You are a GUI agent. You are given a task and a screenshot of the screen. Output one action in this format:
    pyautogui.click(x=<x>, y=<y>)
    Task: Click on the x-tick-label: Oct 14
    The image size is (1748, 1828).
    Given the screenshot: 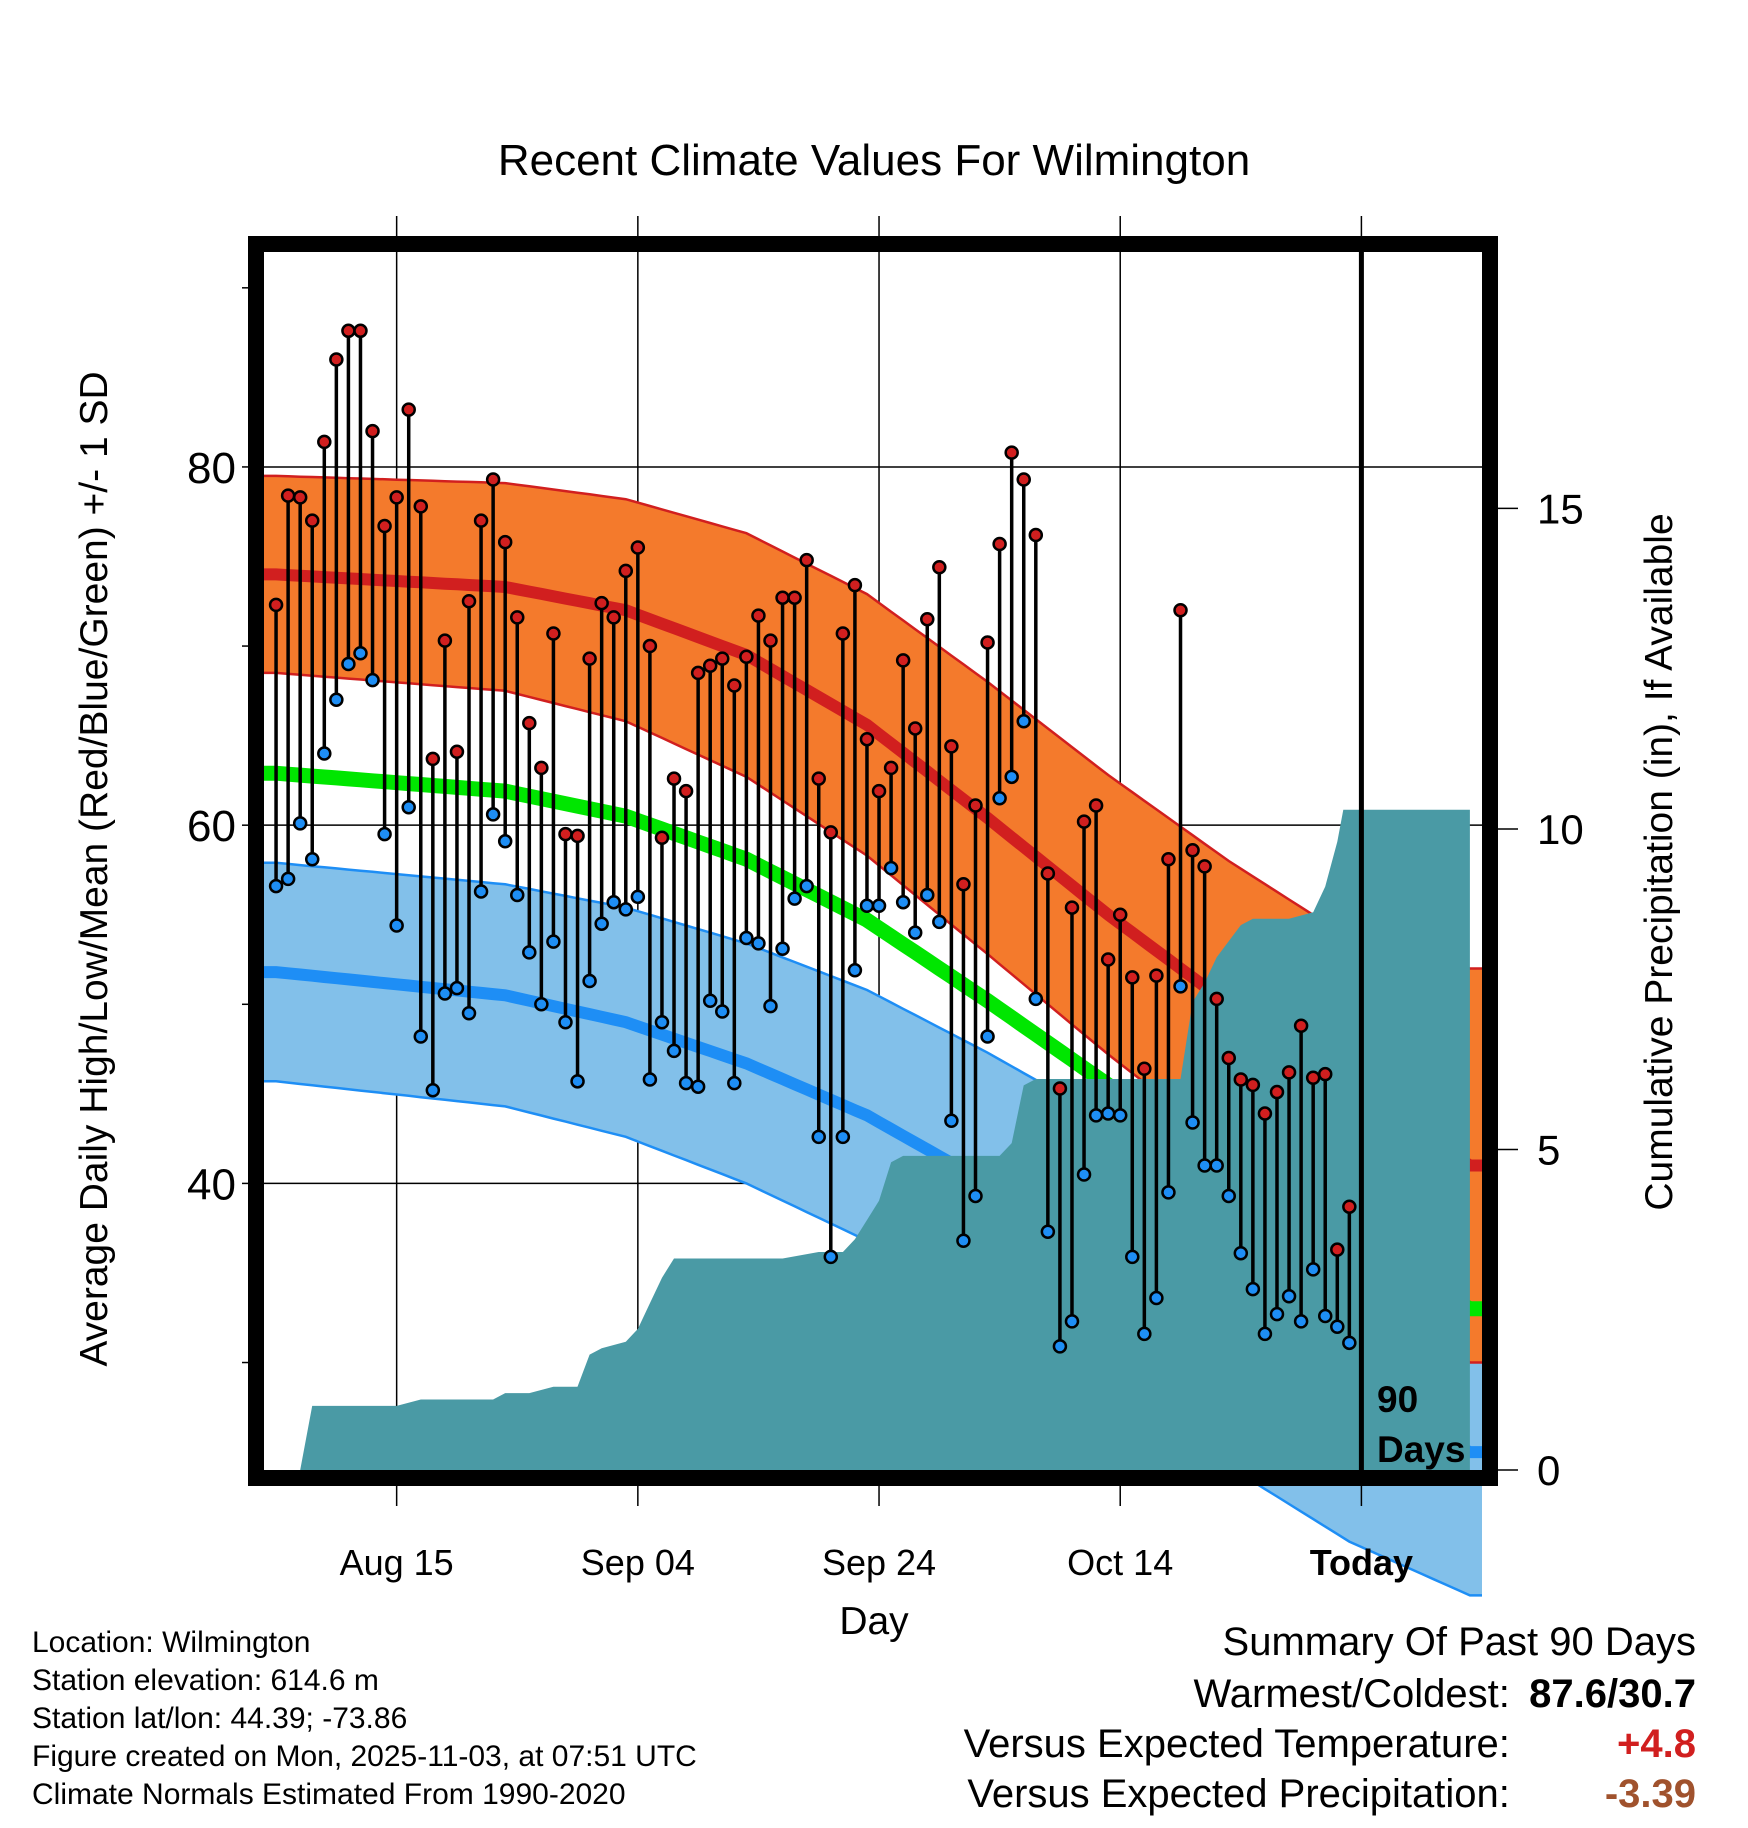 What is the action you would take?
    pyautogui.click(x=1120, y=1562)
    